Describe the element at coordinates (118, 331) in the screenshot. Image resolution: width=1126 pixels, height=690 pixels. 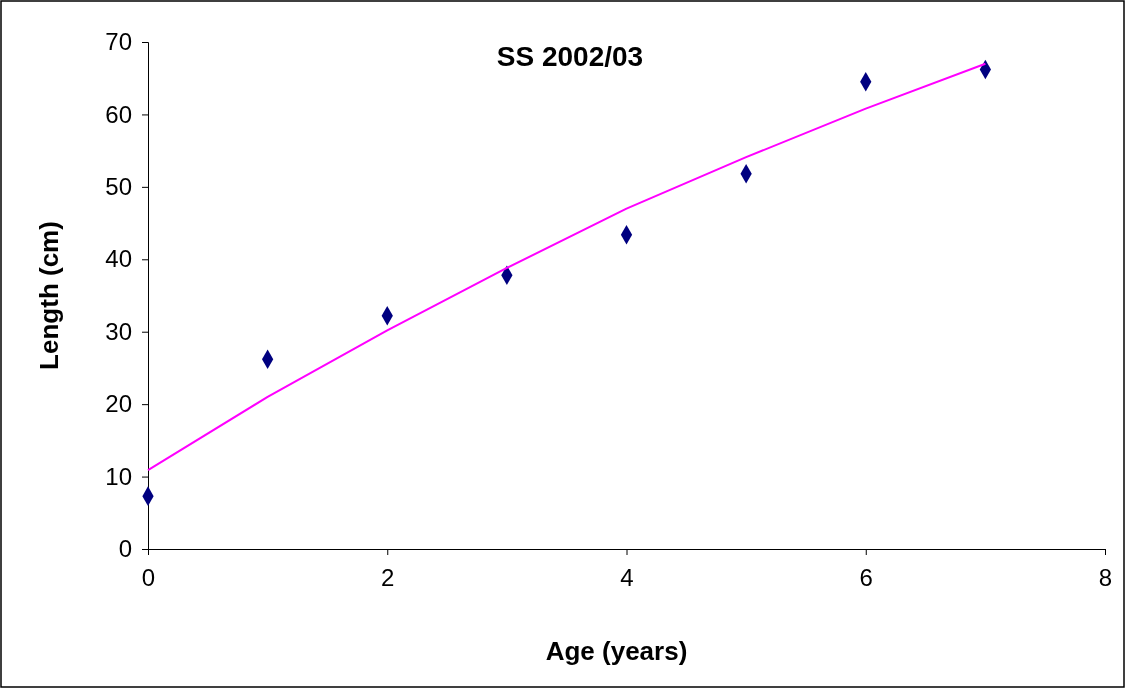
I see `y-tick-label: 30` at that location.